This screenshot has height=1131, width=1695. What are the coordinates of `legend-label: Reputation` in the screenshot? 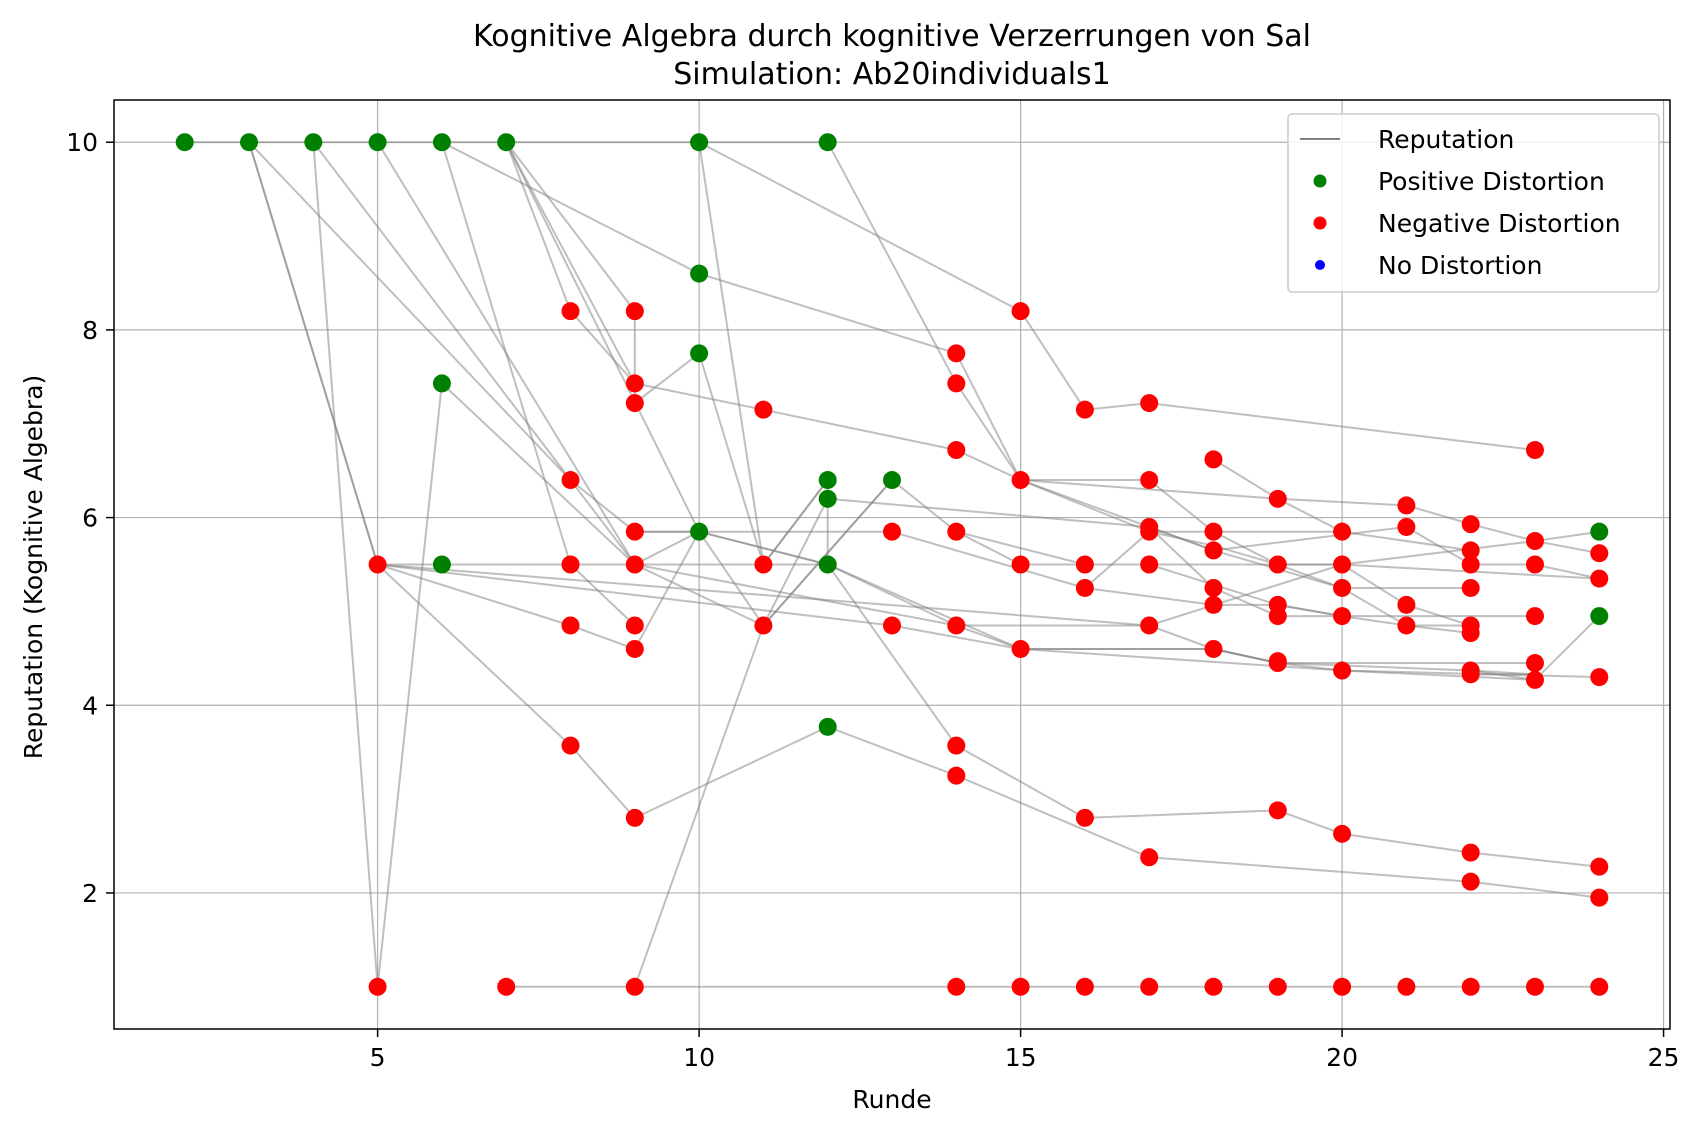 It's located at (1446, 139).